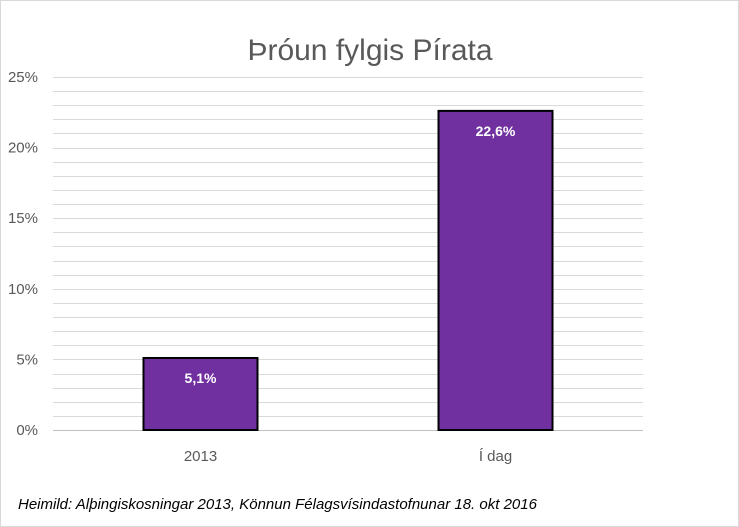  Describe the element at coordinates (348, 456) in the screenshot. I see `x-axis-tick-labels: 2013 Í dag` at that location.